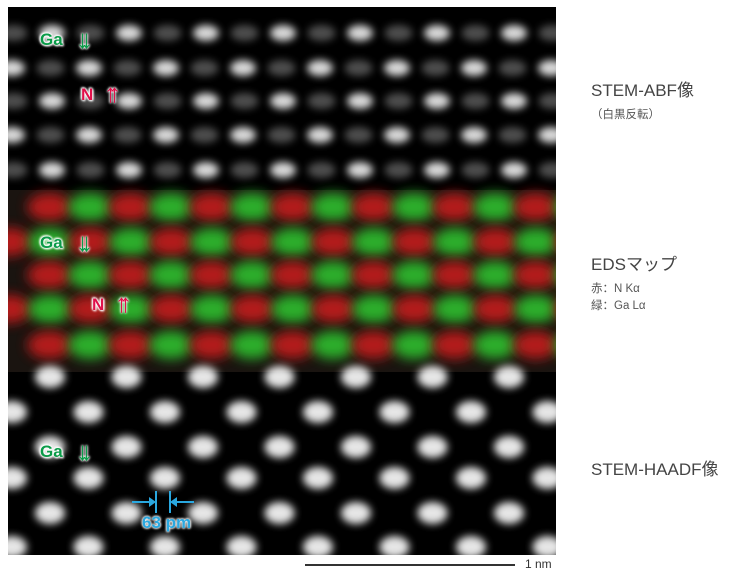 The width and height of the screenshot is (750, 573). Describe the element at coordinates (655, 467) in the screenshot. I see `haadf-caption: STEM-HAADF像` at that location.